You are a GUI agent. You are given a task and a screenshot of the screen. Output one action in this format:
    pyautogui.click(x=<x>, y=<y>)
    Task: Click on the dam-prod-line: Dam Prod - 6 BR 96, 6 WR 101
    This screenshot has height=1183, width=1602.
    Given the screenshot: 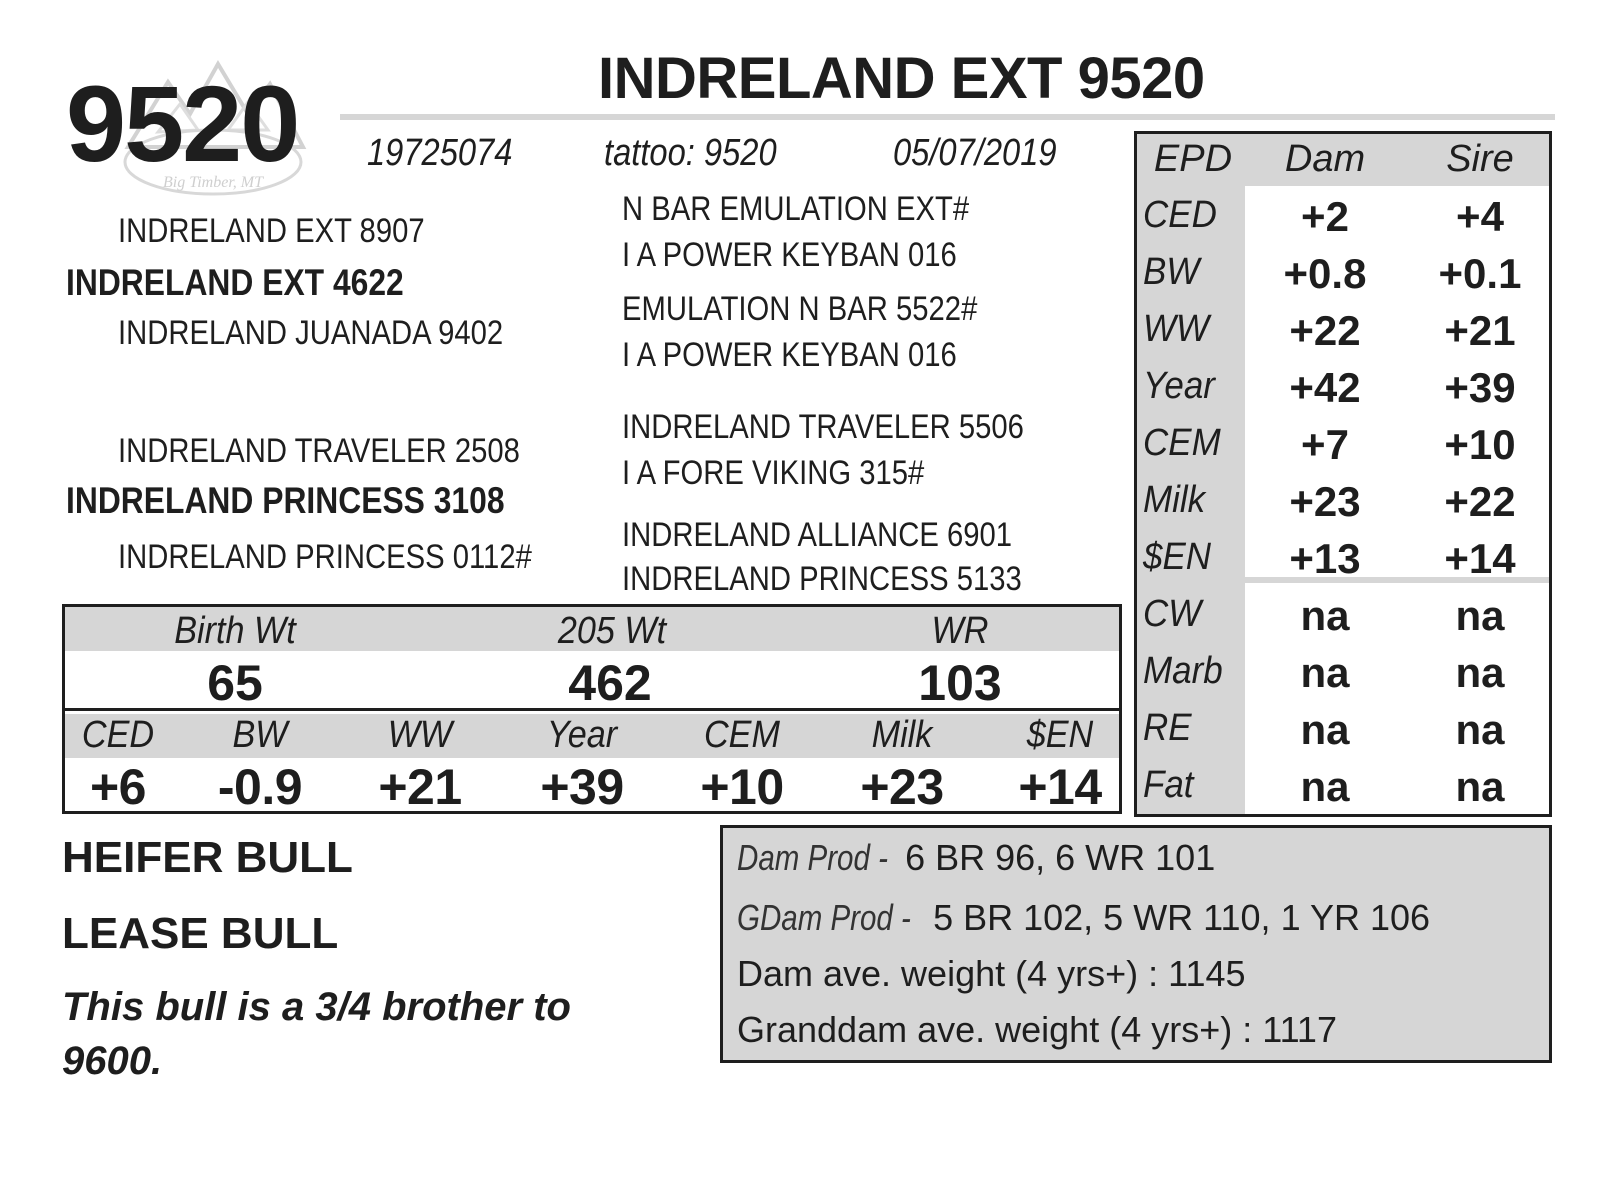 What is the action you would take?
    pyautogui.click(x=976, y=858)
    